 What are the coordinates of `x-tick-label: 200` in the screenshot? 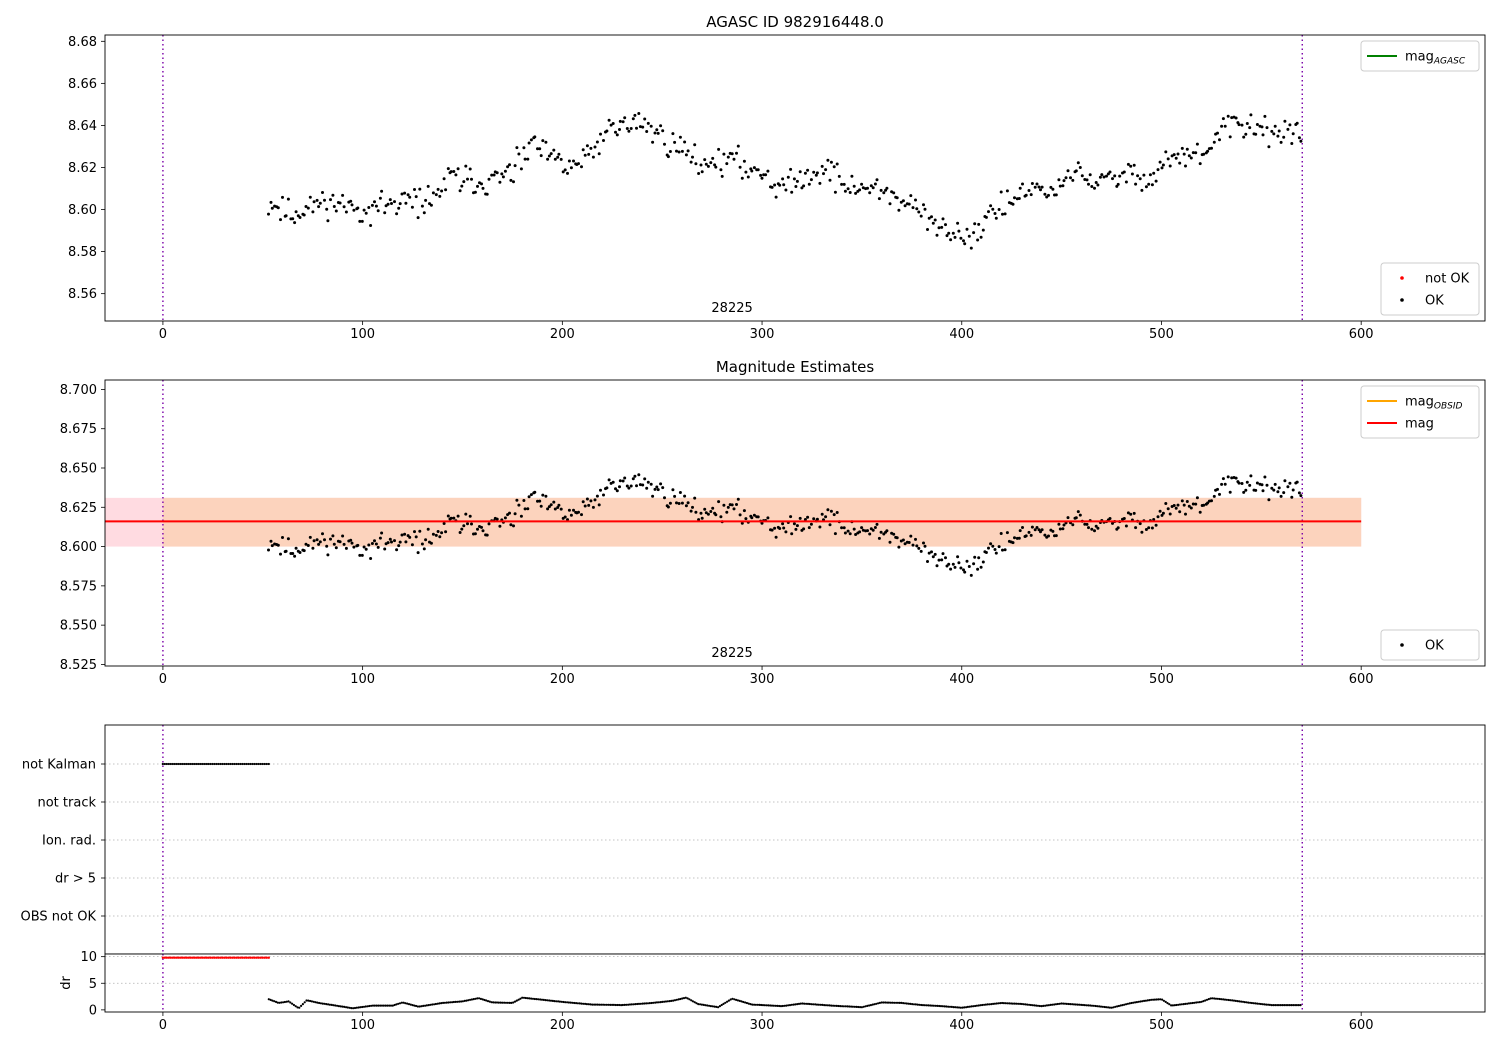 It's located at (562, 679).